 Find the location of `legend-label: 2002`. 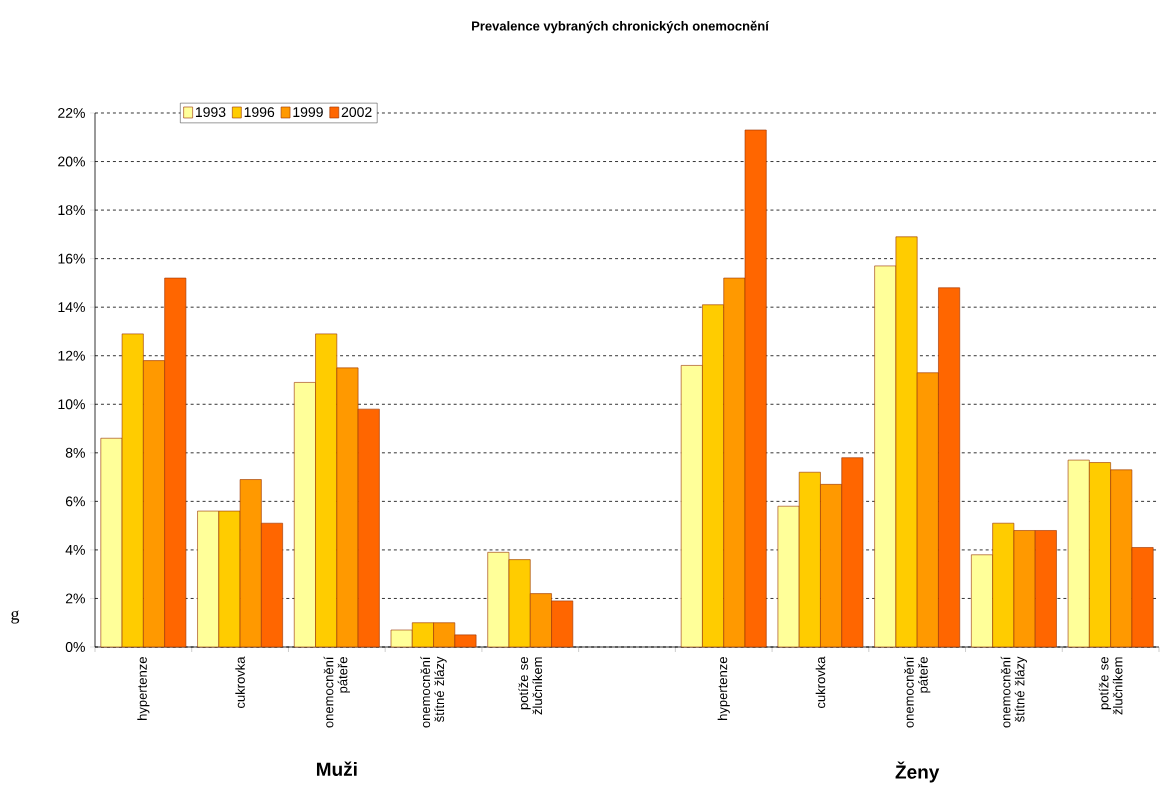

legend-label: 2002 is located at coordinates (356, 112).